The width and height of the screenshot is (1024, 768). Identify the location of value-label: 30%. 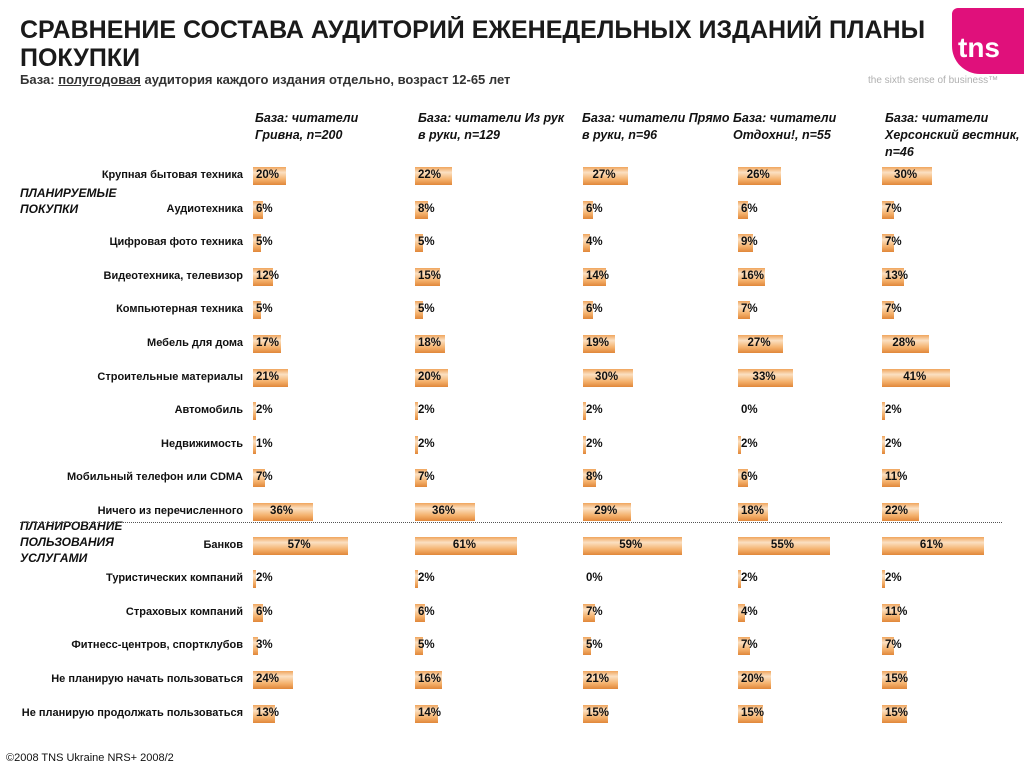
(906, 175).